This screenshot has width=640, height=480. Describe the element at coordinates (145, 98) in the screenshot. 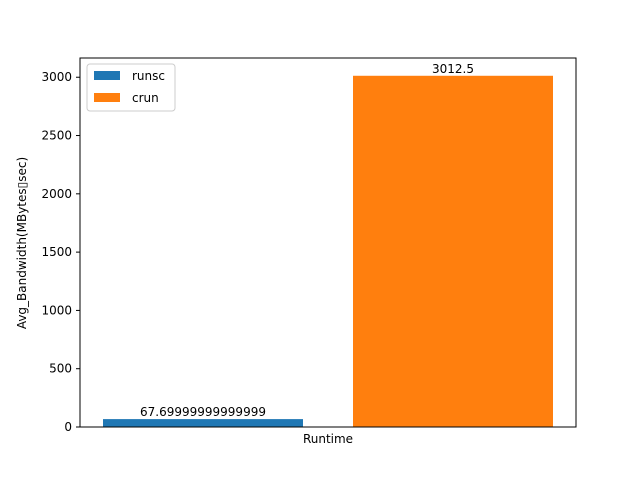

I see `legend-label-crun: crun` at that location.